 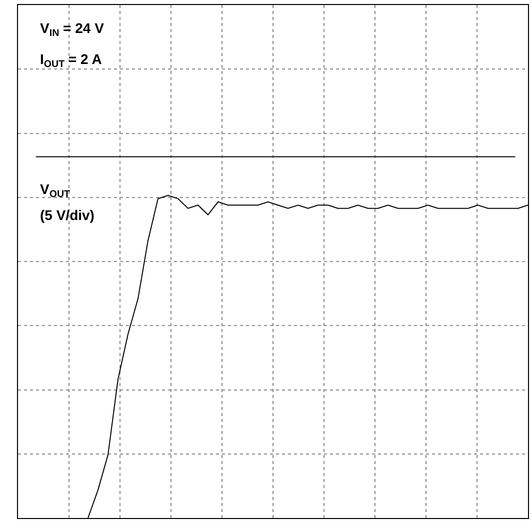 What do you see at coordinates (55, 190) in the screenshot?
I see `annotation: V$_{OUT}$` at bounding box center [55, 190].